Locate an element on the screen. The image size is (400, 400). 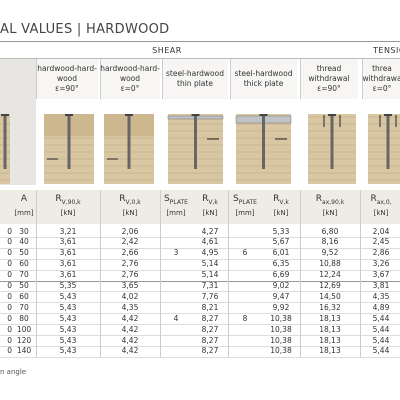
symbol: A is located at coordinates (24, 199).